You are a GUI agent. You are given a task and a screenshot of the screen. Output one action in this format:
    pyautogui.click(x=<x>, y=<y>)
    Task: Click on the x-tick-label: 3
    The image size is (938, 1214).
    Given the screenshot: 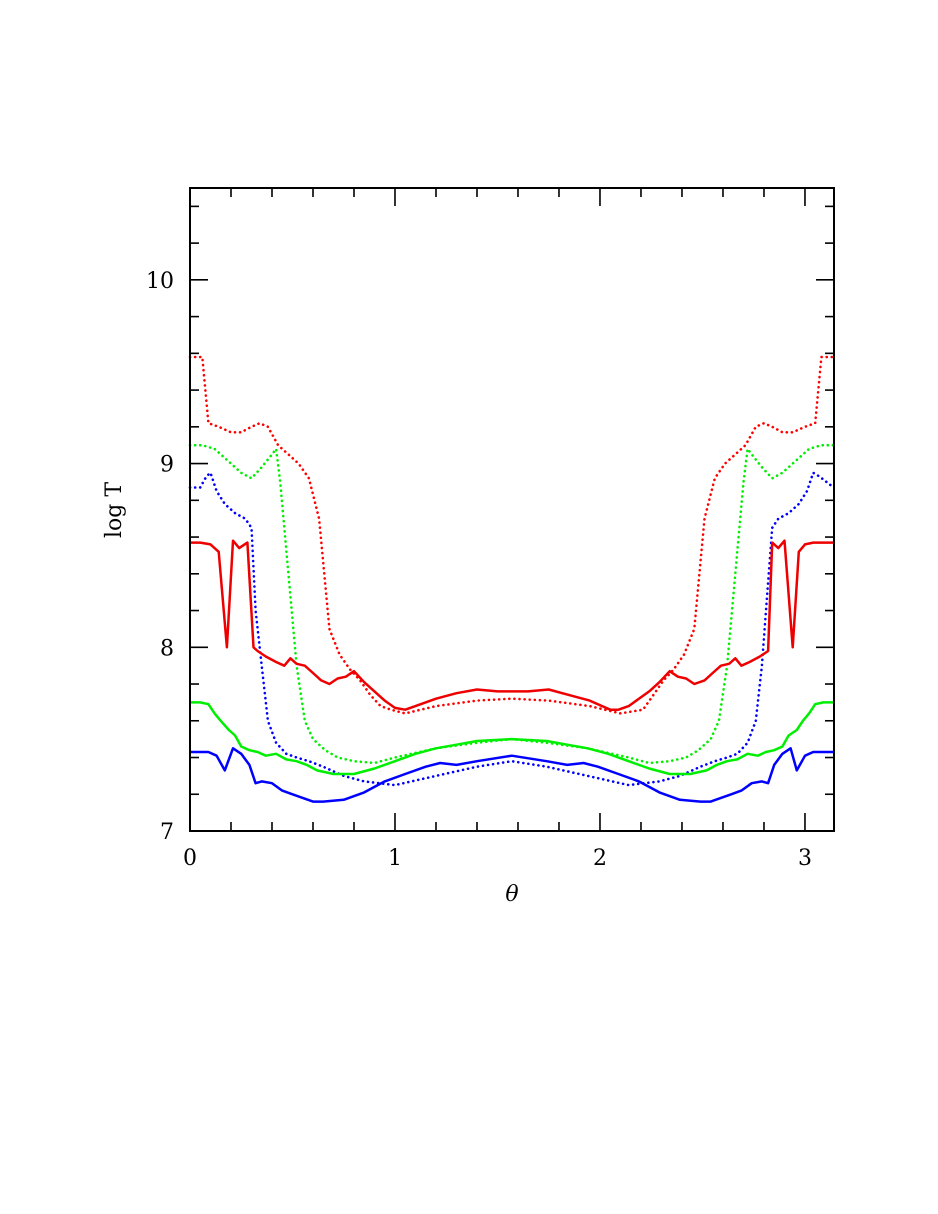 What is the action you would take?
    pyautogui.click(x=805, y=858)
    